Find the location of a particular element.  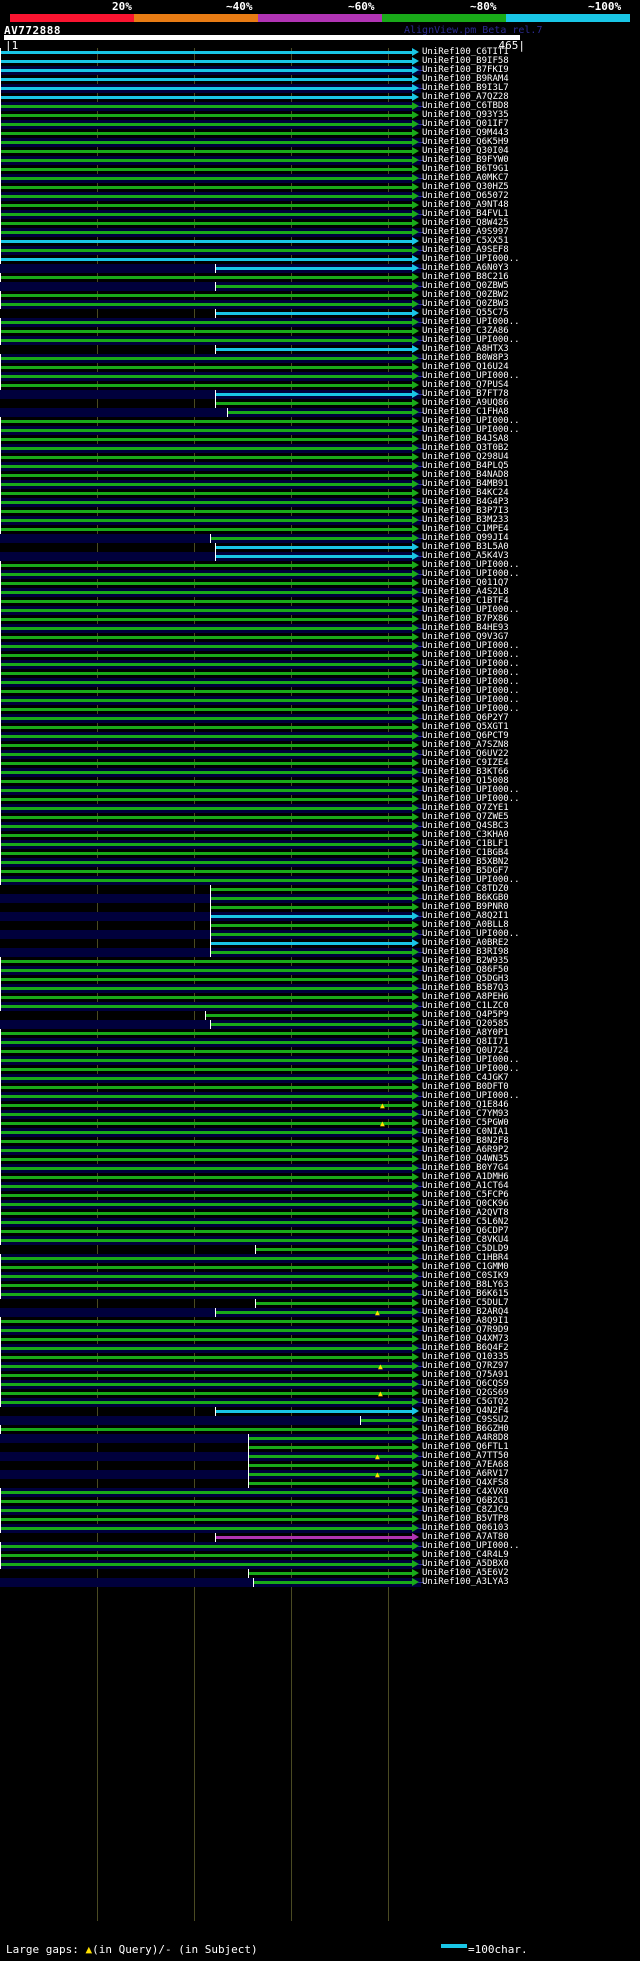

hit-label: UniRef100_B6K615 is located at coordinates (465, 1294).